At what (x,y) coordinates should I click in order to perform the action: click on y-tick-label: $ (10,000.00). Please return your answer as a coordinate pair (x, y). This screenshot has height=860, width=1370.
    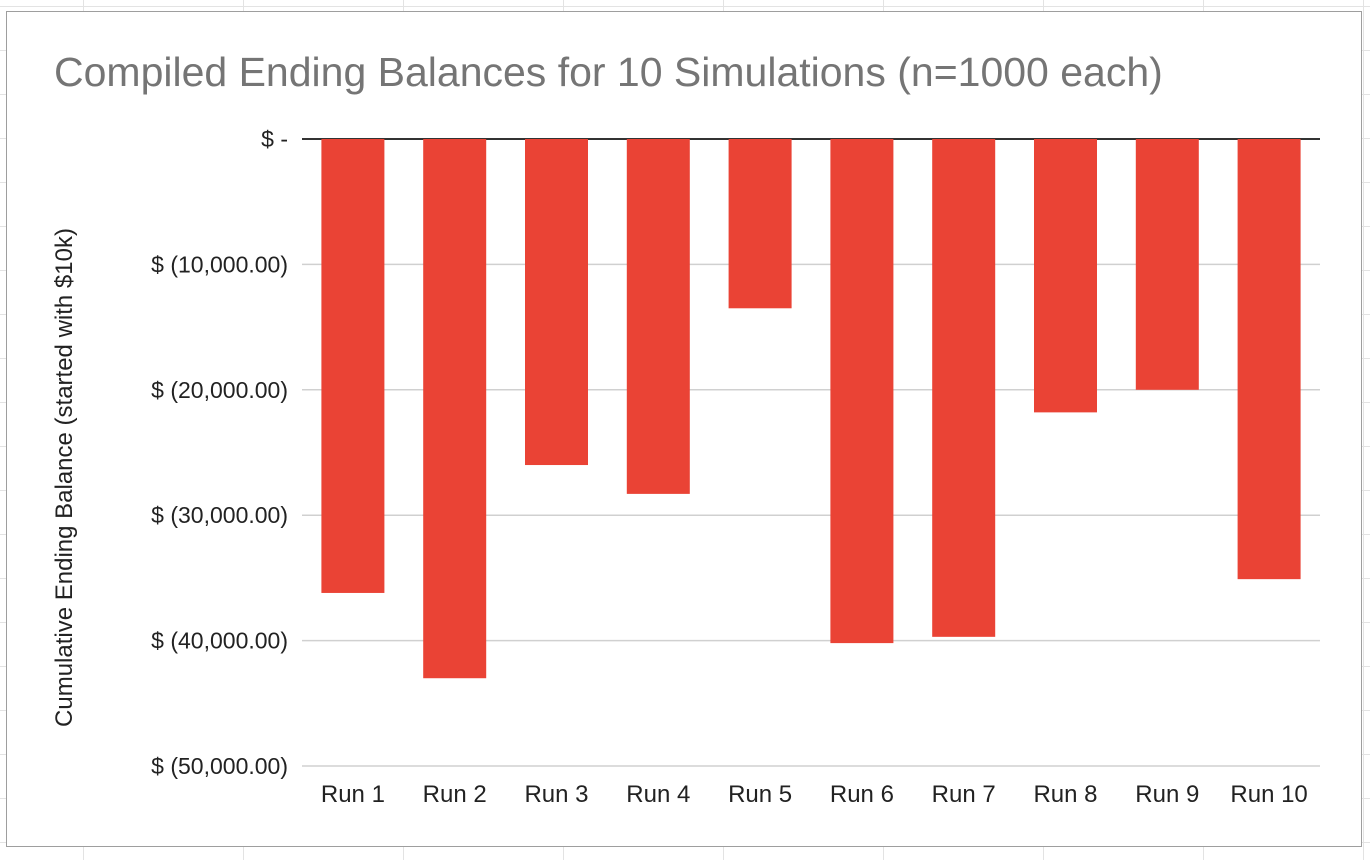
    Looking at the image, I should click on (219, 264).